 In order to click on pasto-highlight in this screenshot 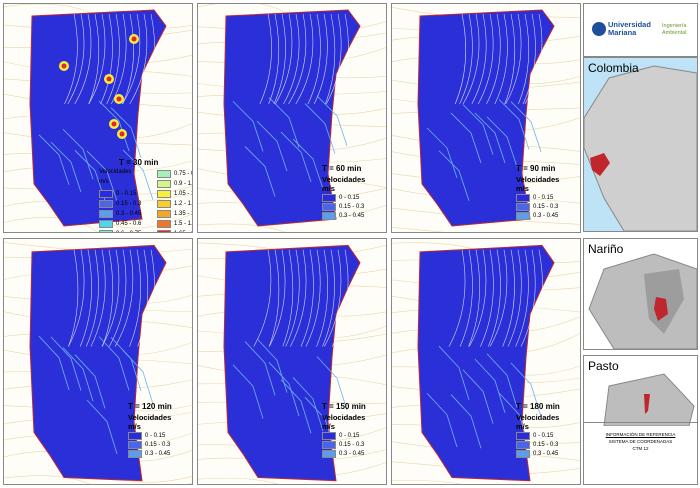, I will do `click(661, 309)`.